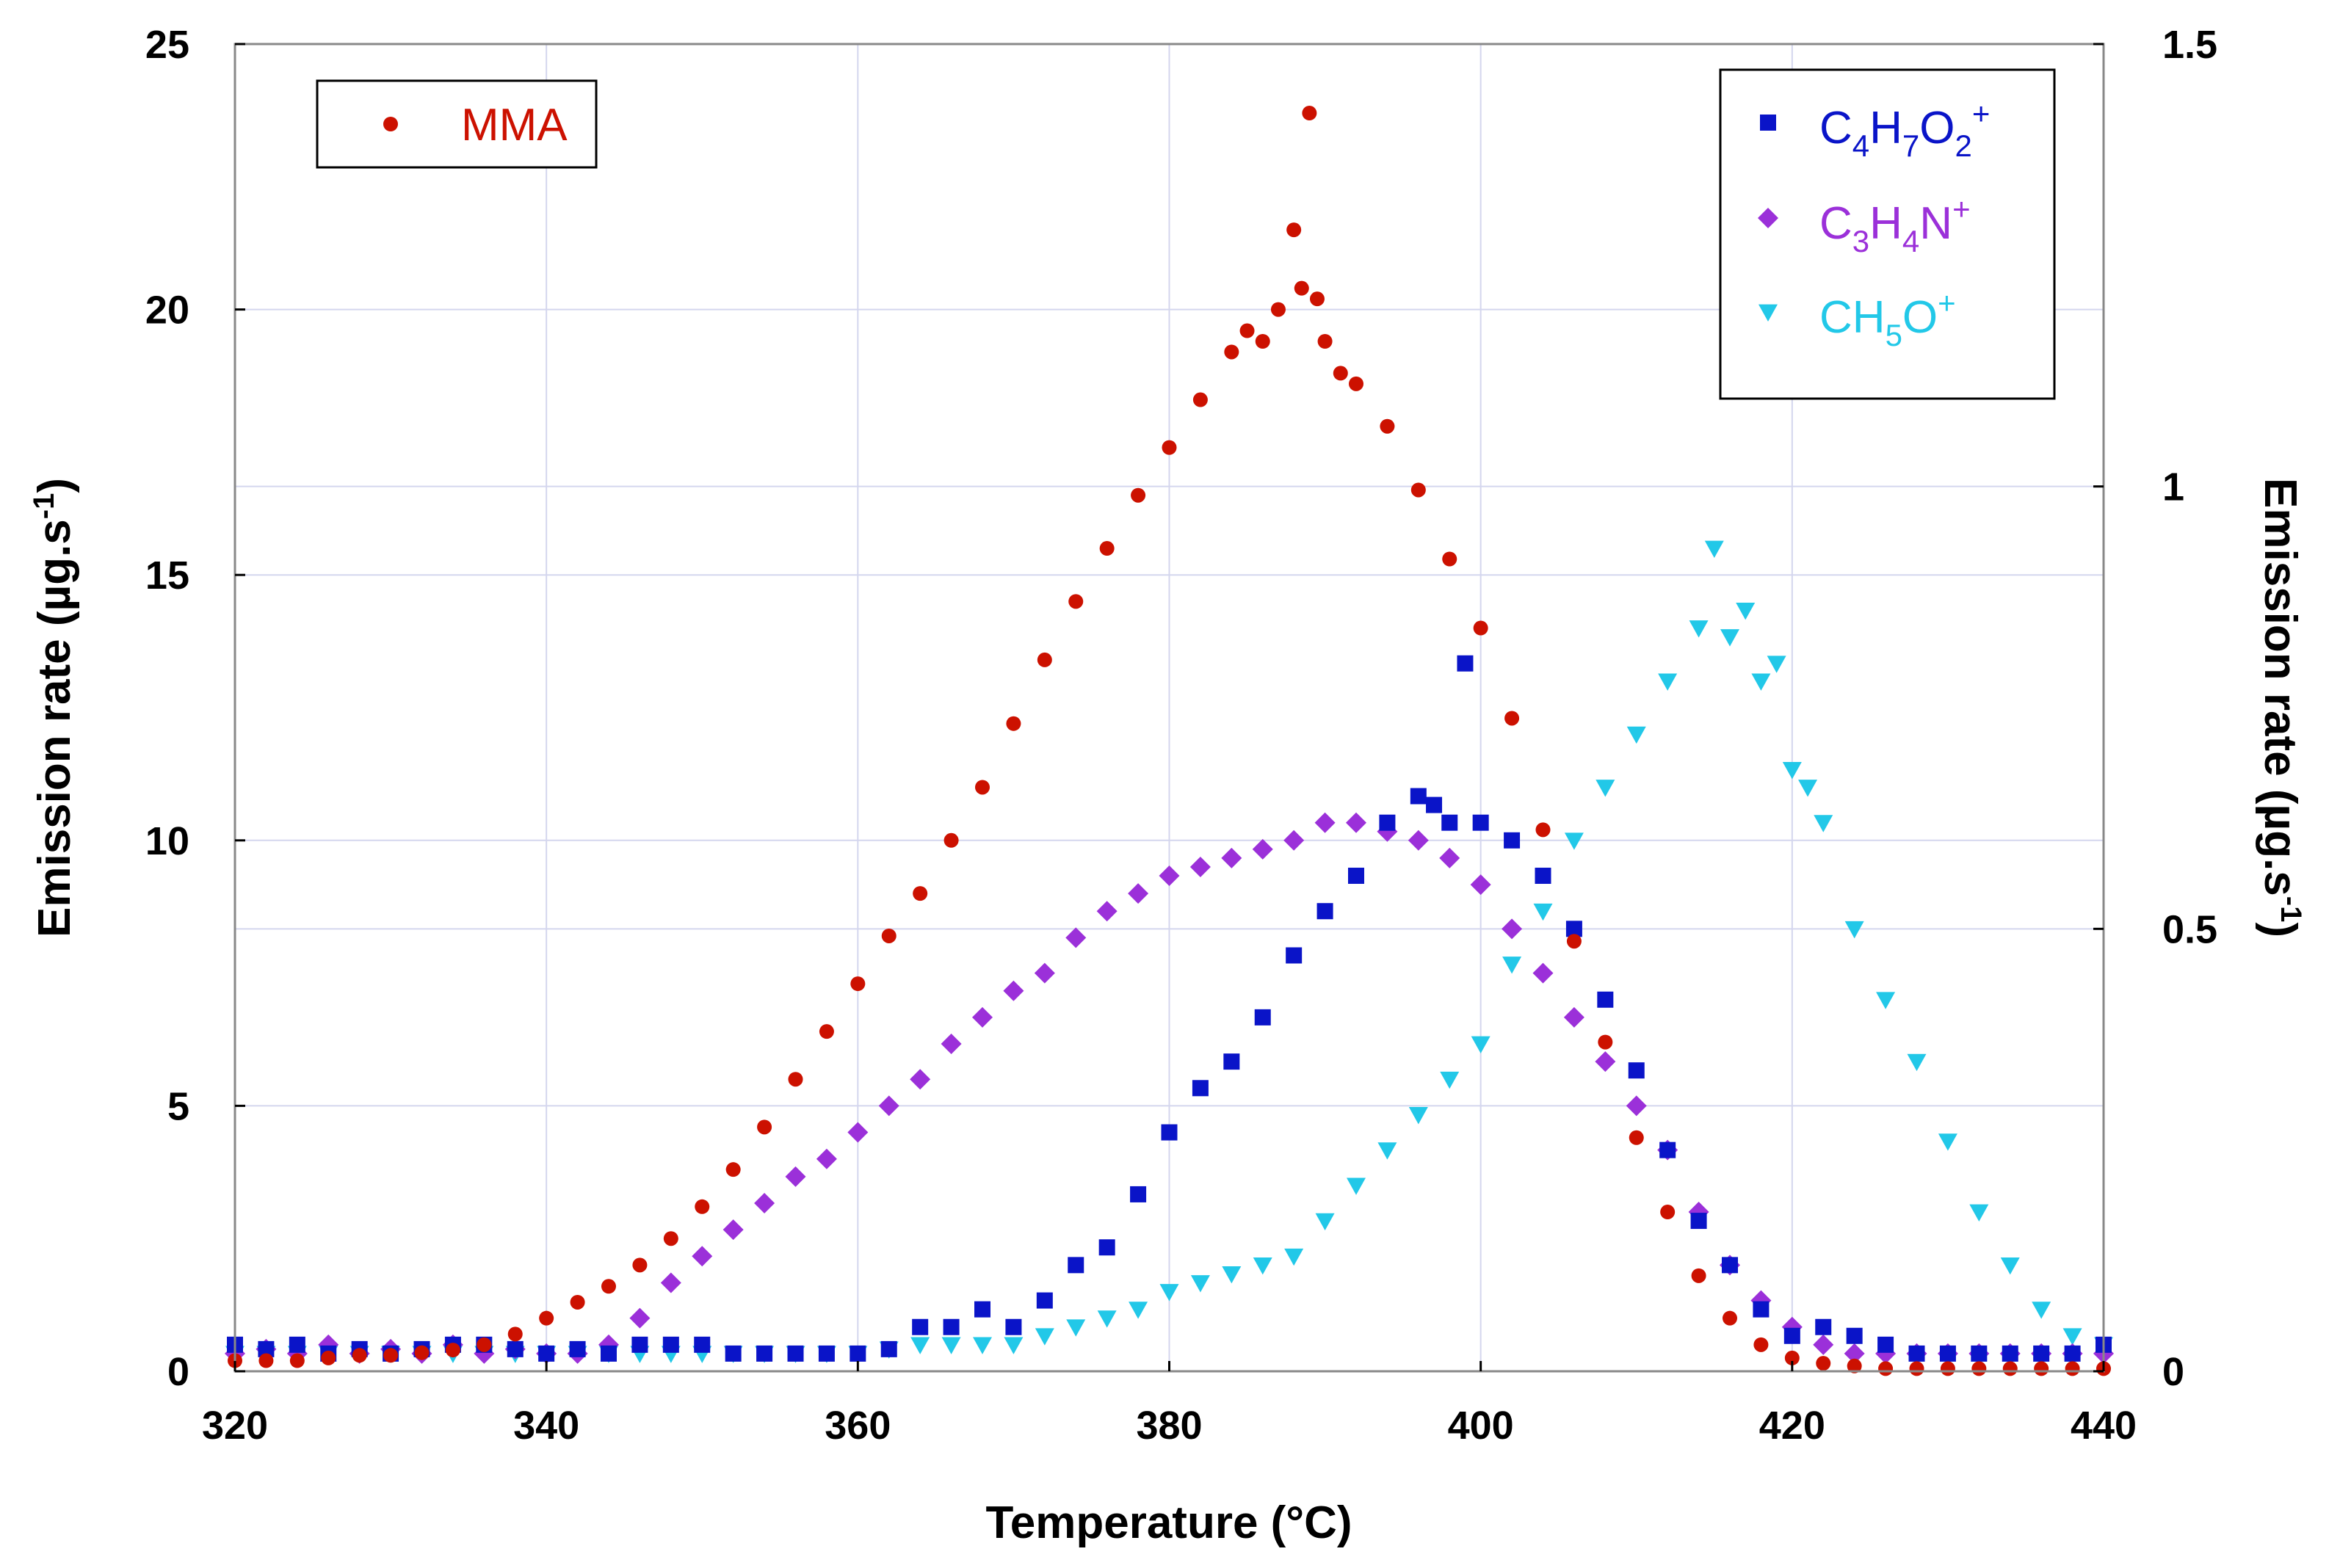  I want to click on legend-label-part: +, so click(1962, 209).